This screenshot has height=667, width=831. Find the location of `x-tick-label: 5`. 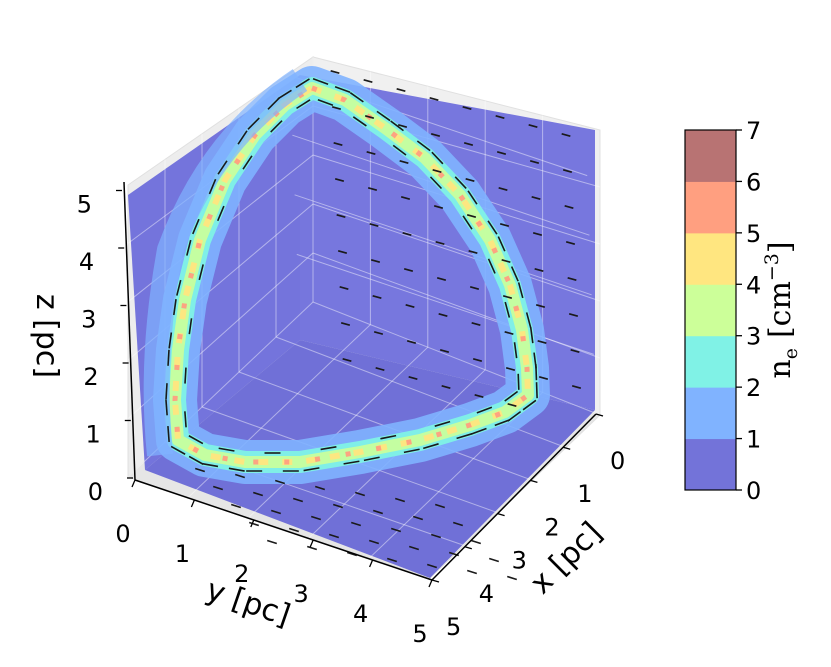

x-tick-label: 5 is located at coordinates (453, 627).